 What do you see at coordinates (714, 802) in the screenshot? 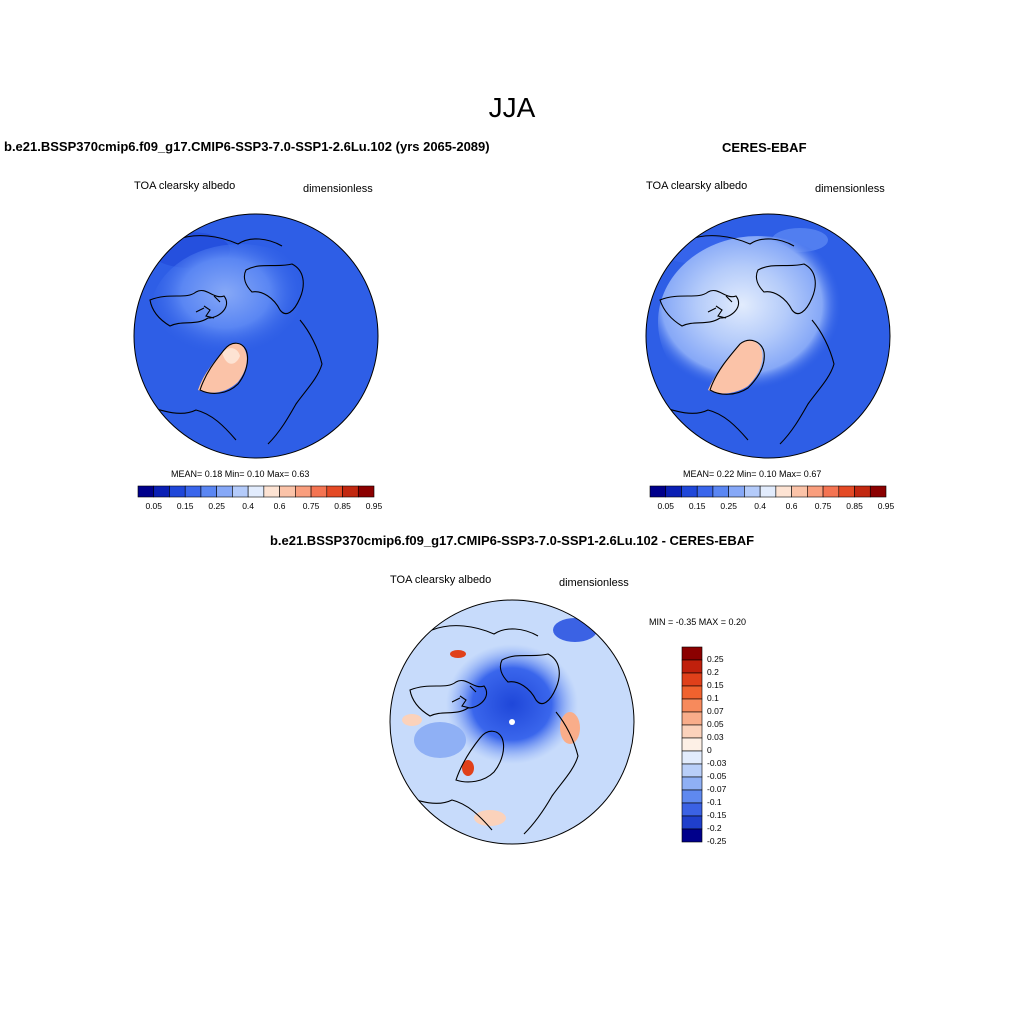
I see `colorbar-tick-label: -0.1` at bounding box center [714, 802].